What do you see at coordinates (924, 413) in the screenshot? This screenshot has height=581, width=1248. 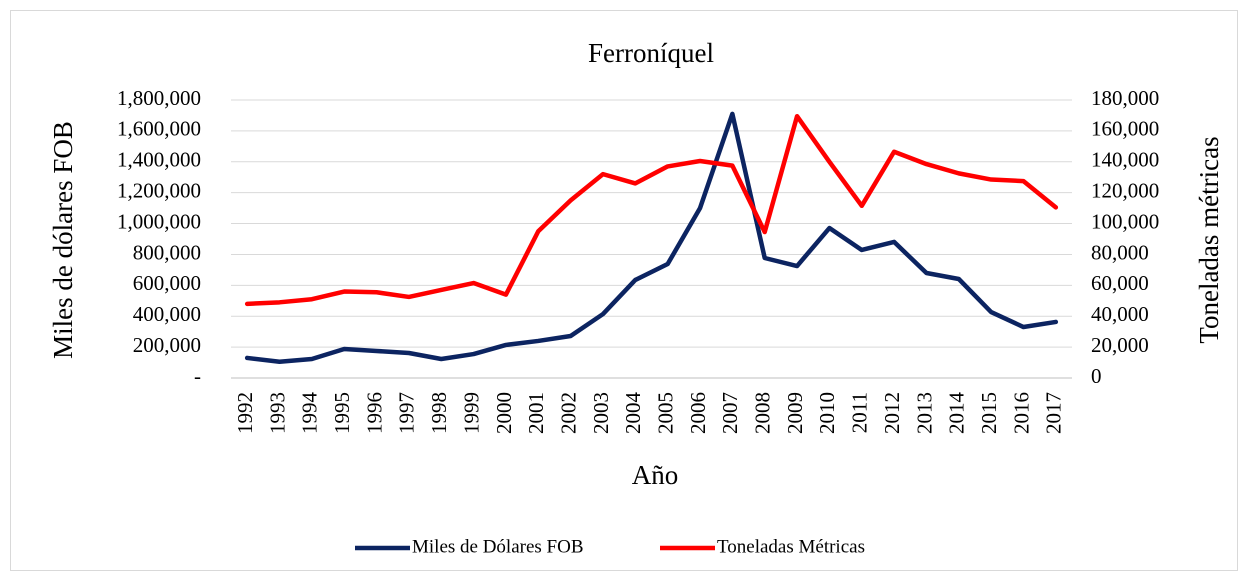 I see `x-tick-label: 2013` at bounding box center [924, 413].